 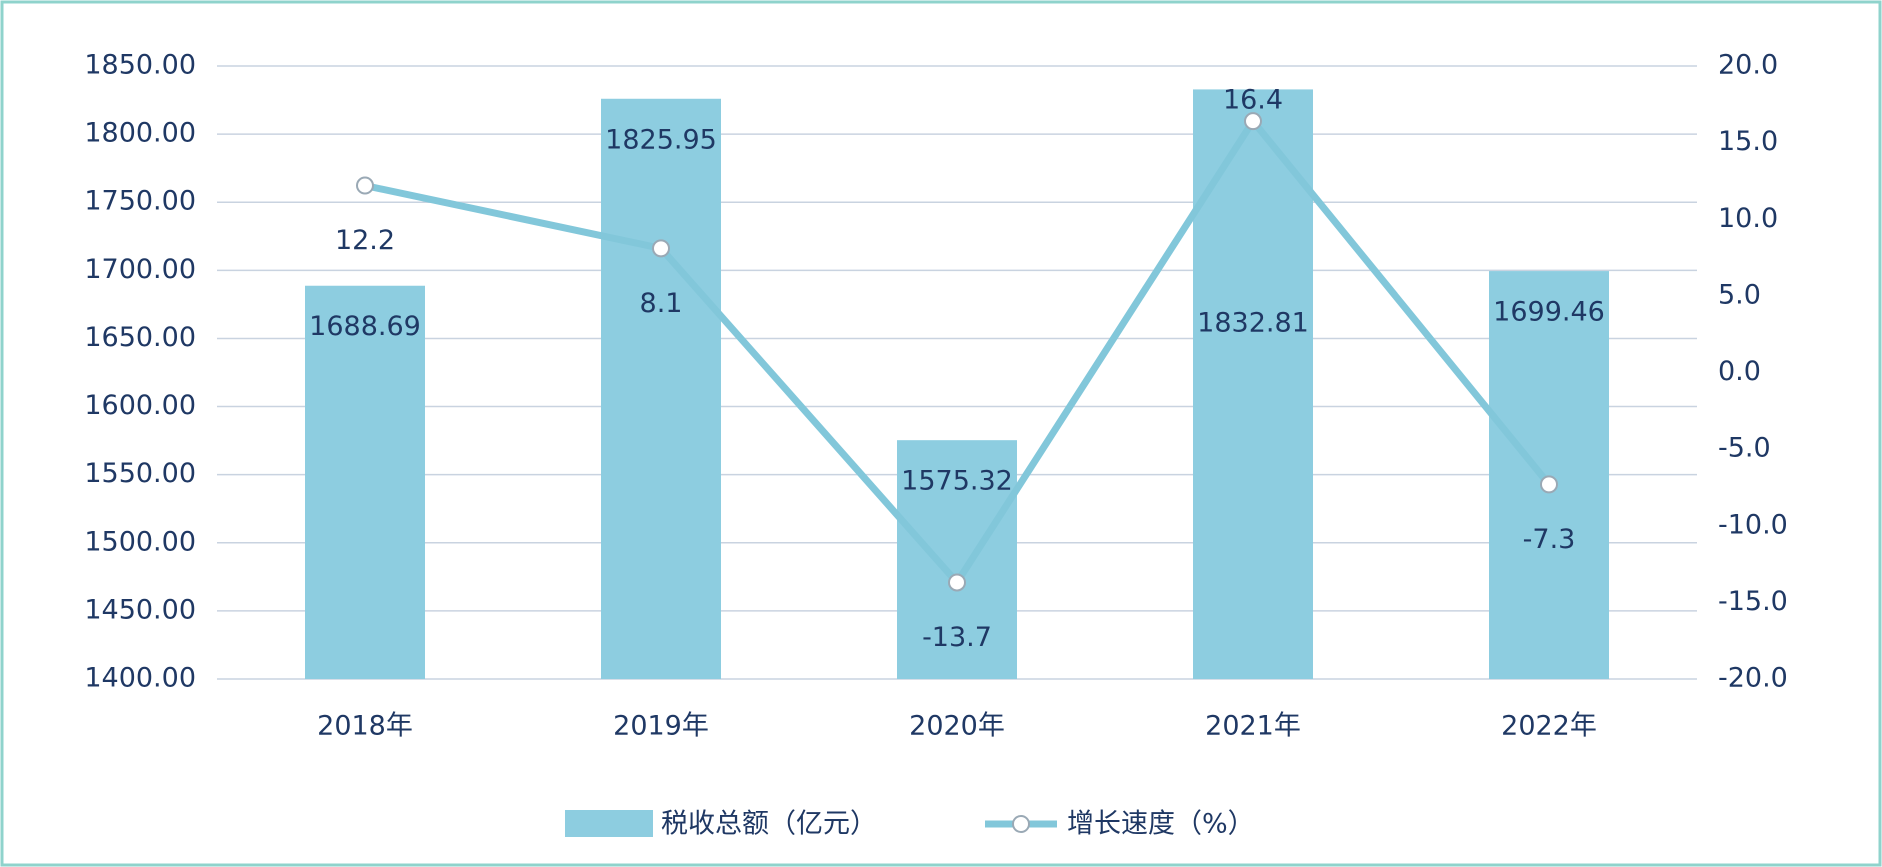 What do you see at coordinates (1549, 312) in the screenshot?
I see `bar-value-label: 1699.46` at bounding box center [1549, 312].